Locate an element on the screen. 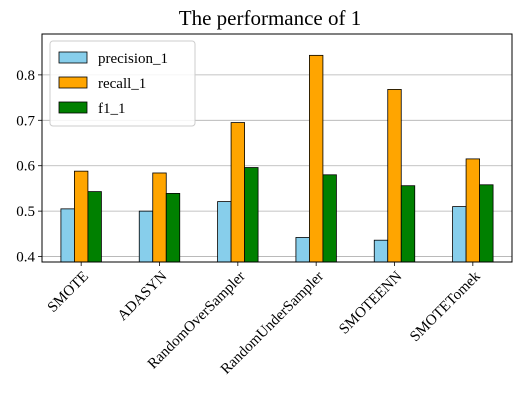 The height and width of the screenshot is (409, 526). bar-recall-1-smoteenn is located at coordinates (394, 176).